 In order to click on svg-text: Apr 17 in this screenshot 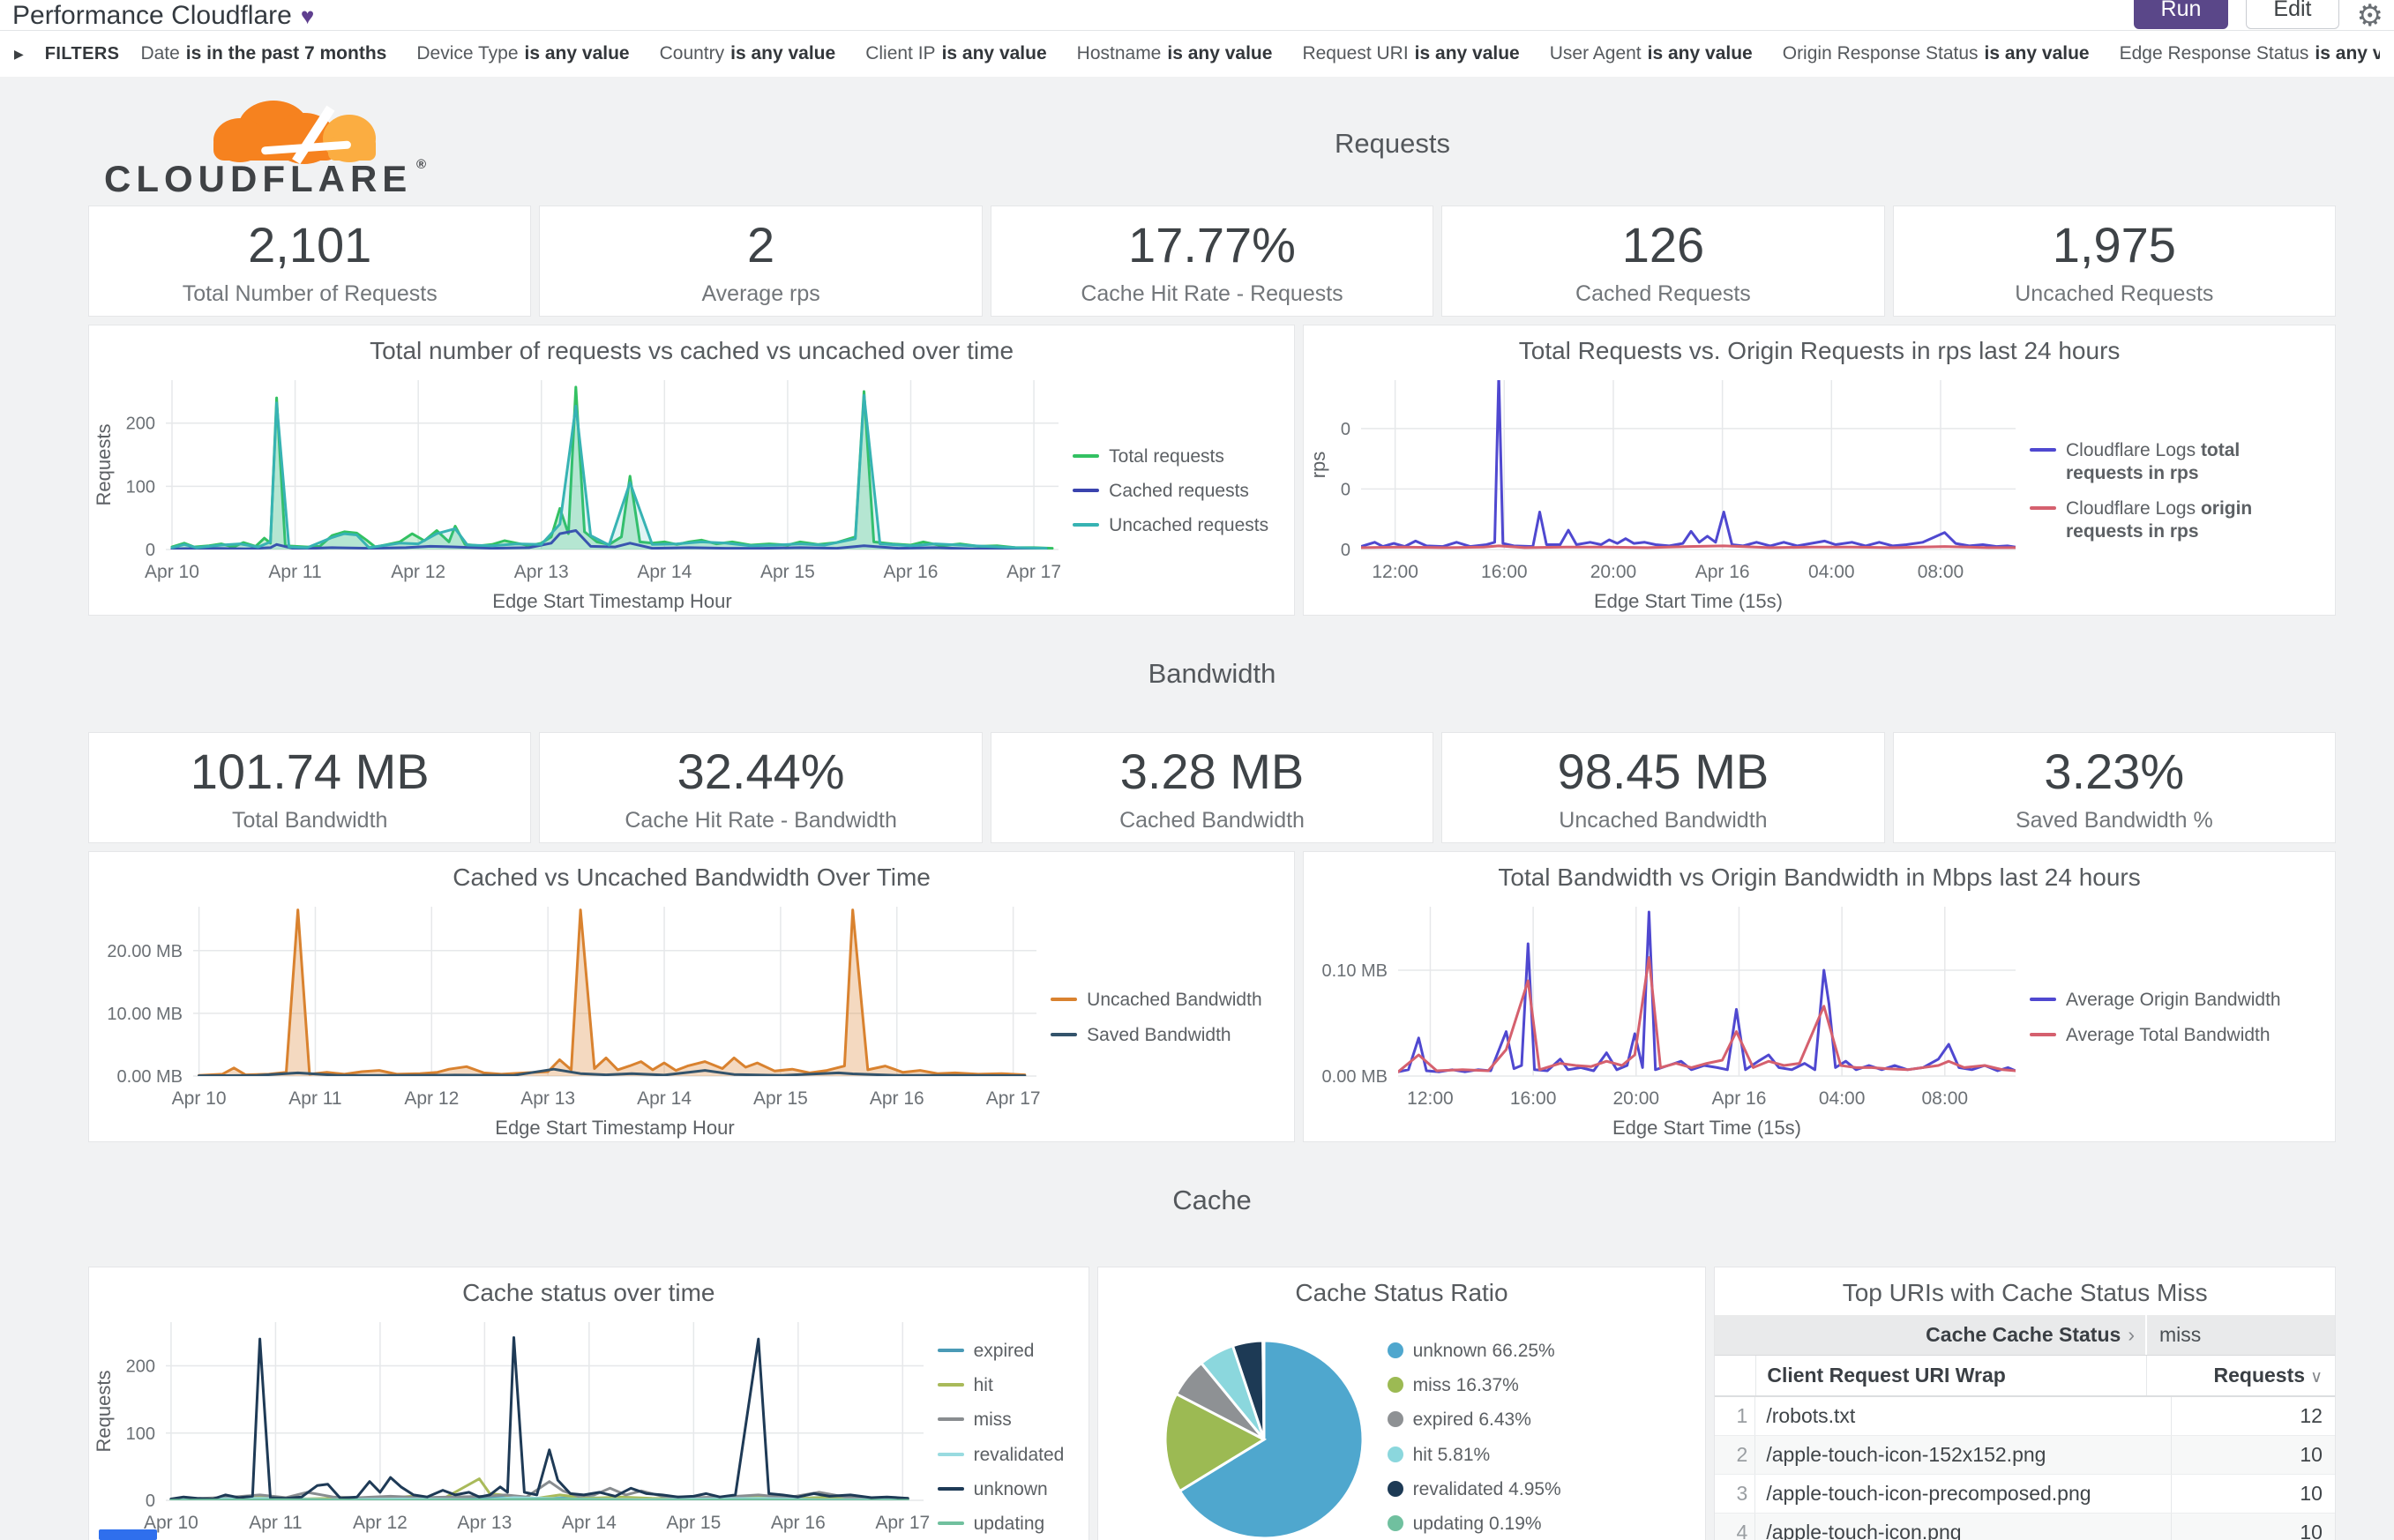, I will do `click(1013, 1098)`.